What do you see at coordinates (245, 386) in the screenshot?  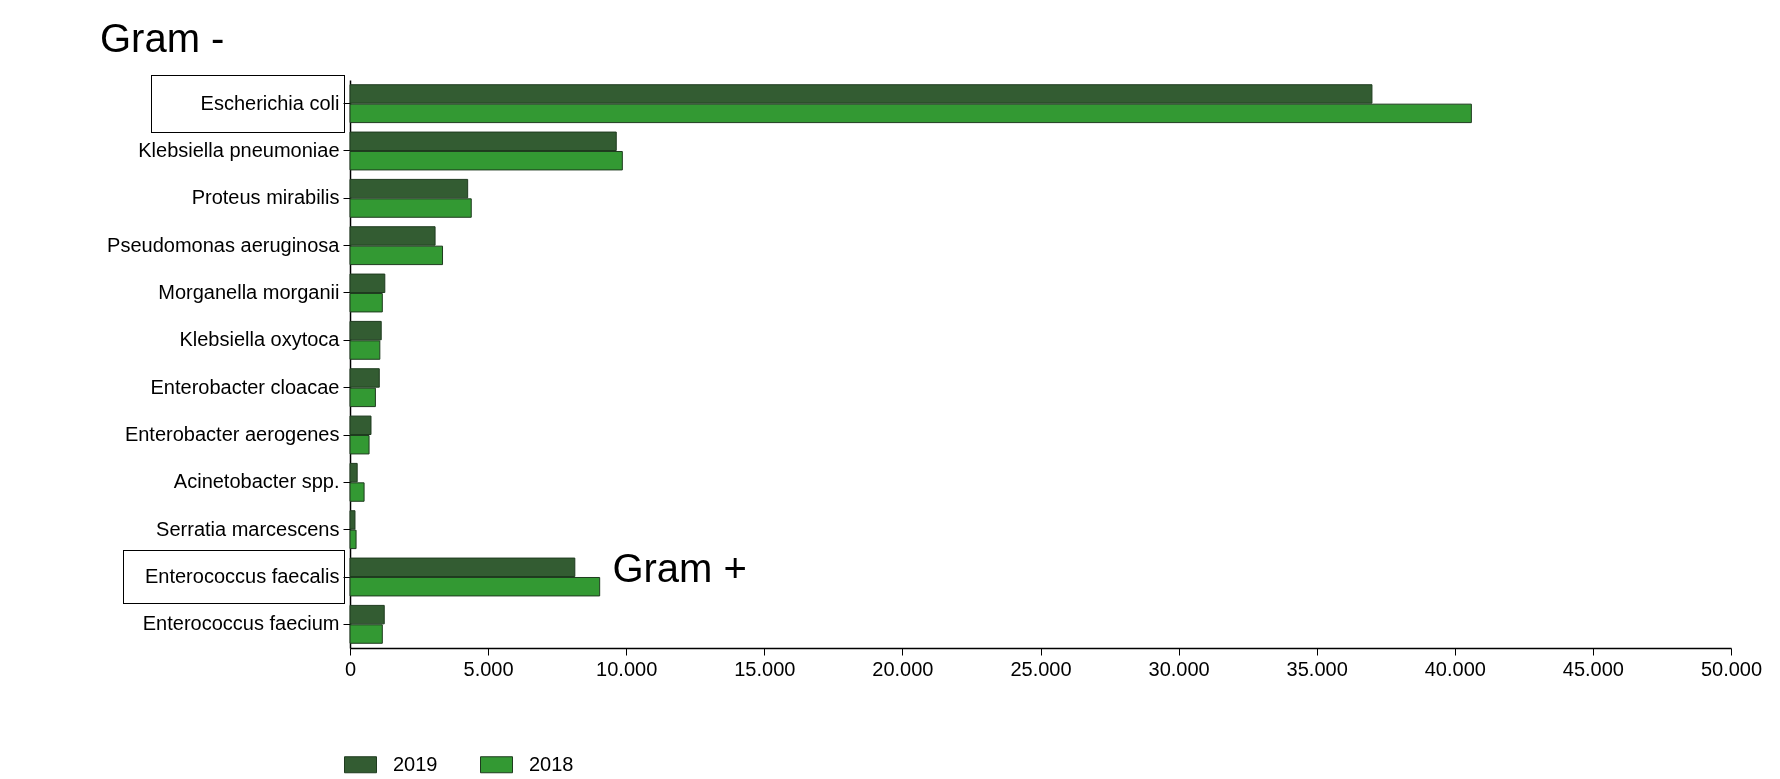 I see `y-tick-label: Enterobacter cloacae` at bounding box center [245, 386].